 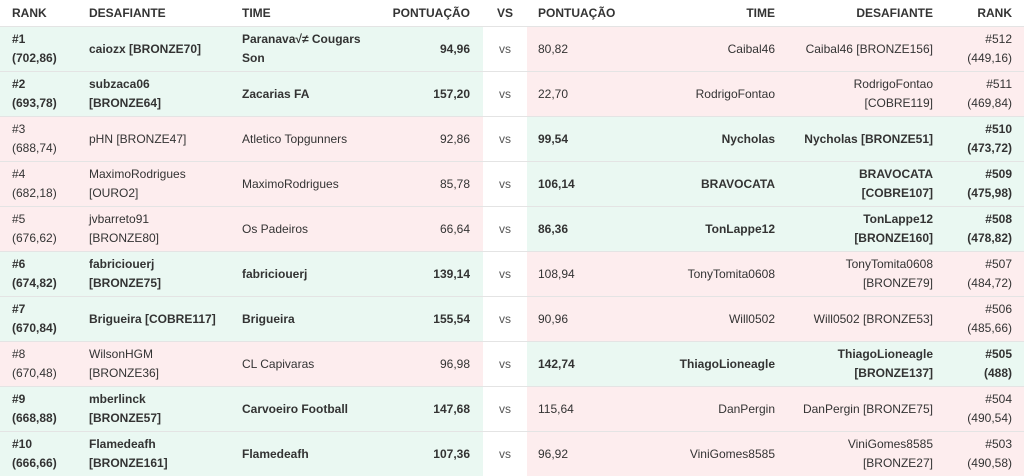 What do you see at coordinates (124, 228) in the screenshot?
I see `challenger-name: jvbarreto91 [BRONZE80]` at bounding box center [124, 228].